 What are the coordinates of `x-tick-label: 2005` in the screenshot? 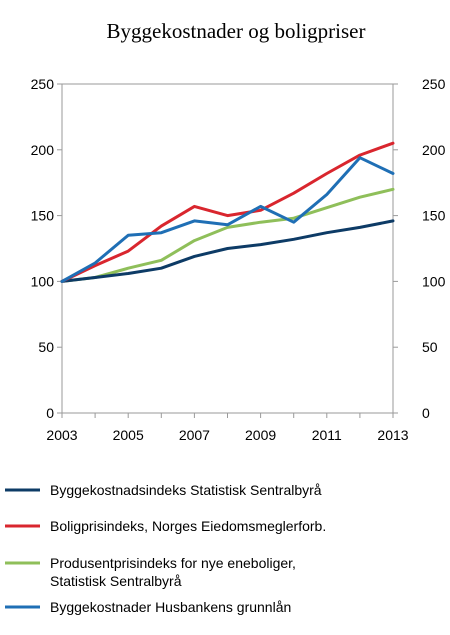 It's located at (128, 435).